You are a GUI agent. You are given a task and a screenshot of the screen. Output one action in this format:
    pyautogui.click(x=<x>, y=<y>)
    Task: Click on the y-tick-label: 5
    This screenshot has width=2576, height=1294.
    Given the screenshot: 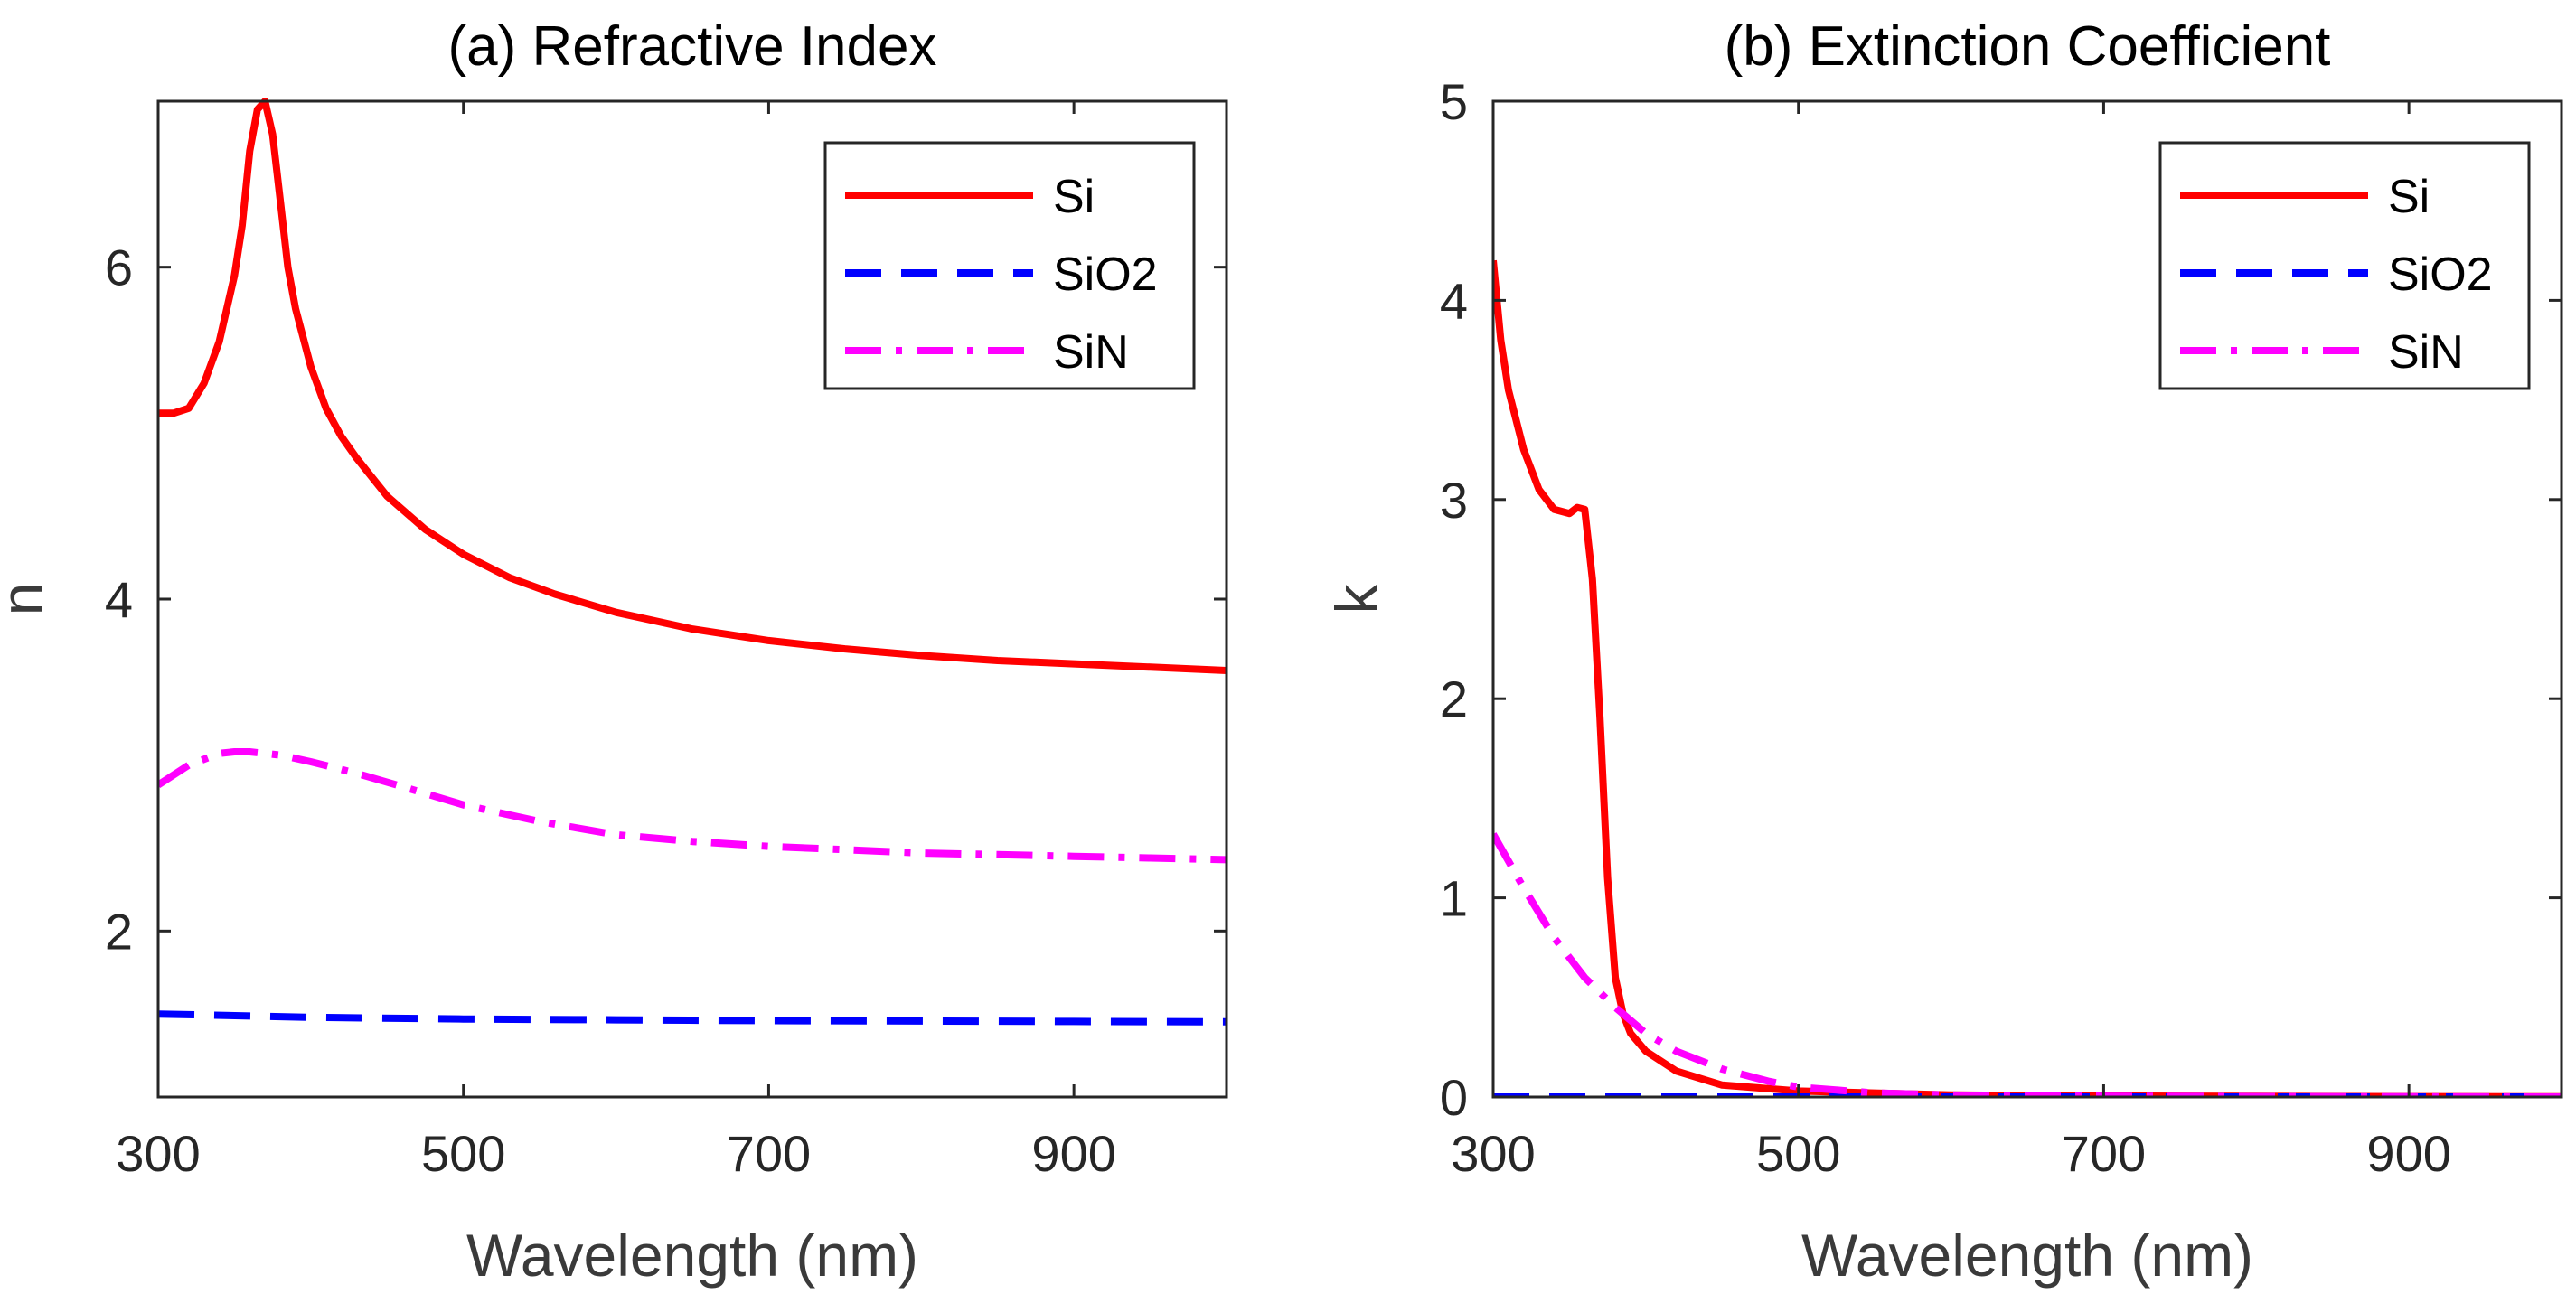 What is the action you would take?
    pyautogui.click(x=1454, y=102)
    